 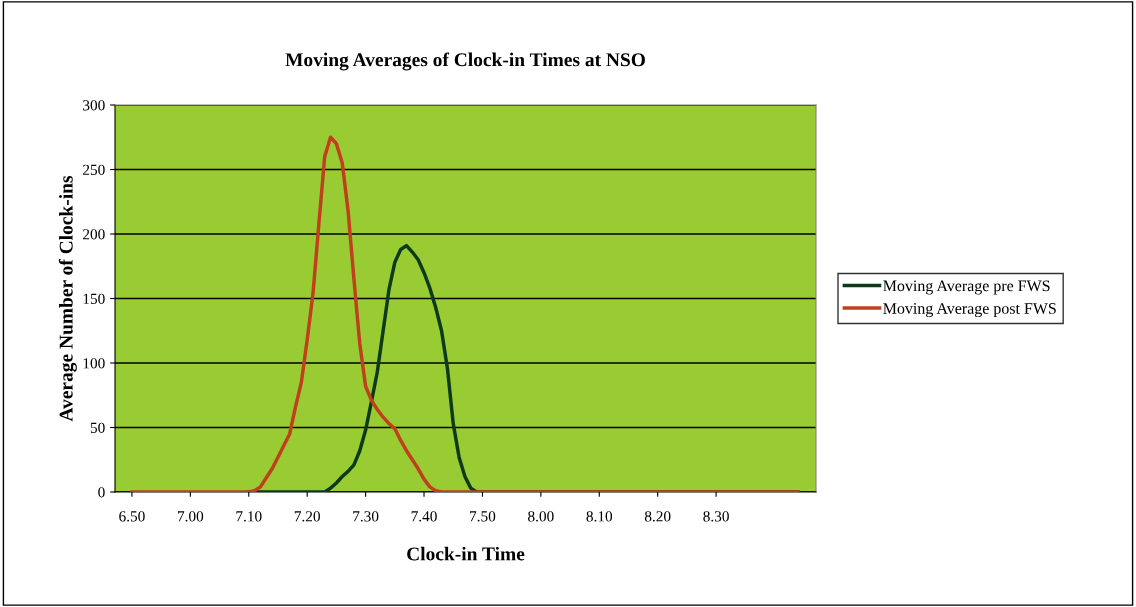 What do you see at coordinates (67, 298) in the screenshot?
I see `y-axis-title: Average Number of Clock-ins` at bounding box center [67, 298].